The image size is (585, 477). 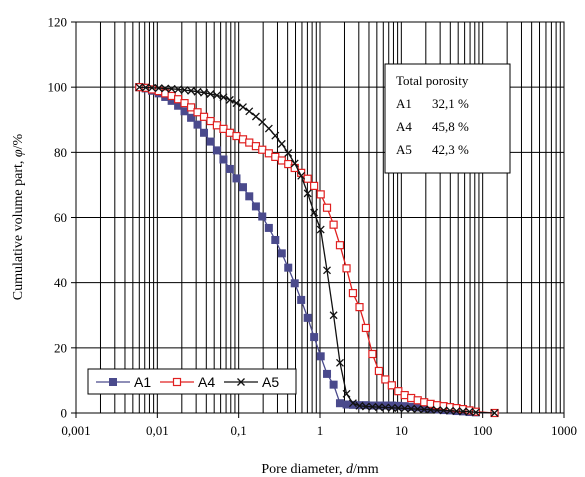 I want to click on legend-label-a5: A5, so click(x=270, y=382).